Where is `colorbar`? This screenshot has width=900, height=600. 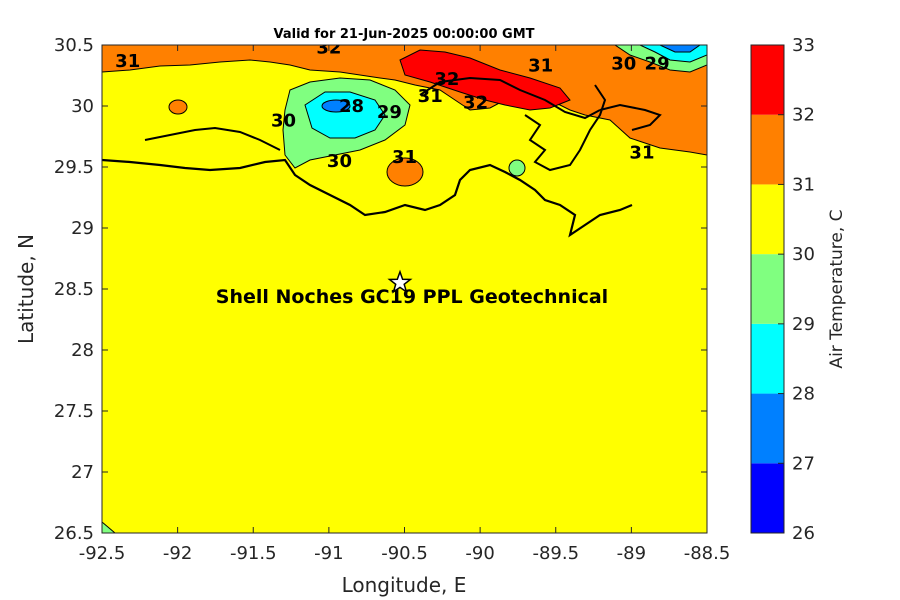
colorbar is located at coordinates (767, 289).